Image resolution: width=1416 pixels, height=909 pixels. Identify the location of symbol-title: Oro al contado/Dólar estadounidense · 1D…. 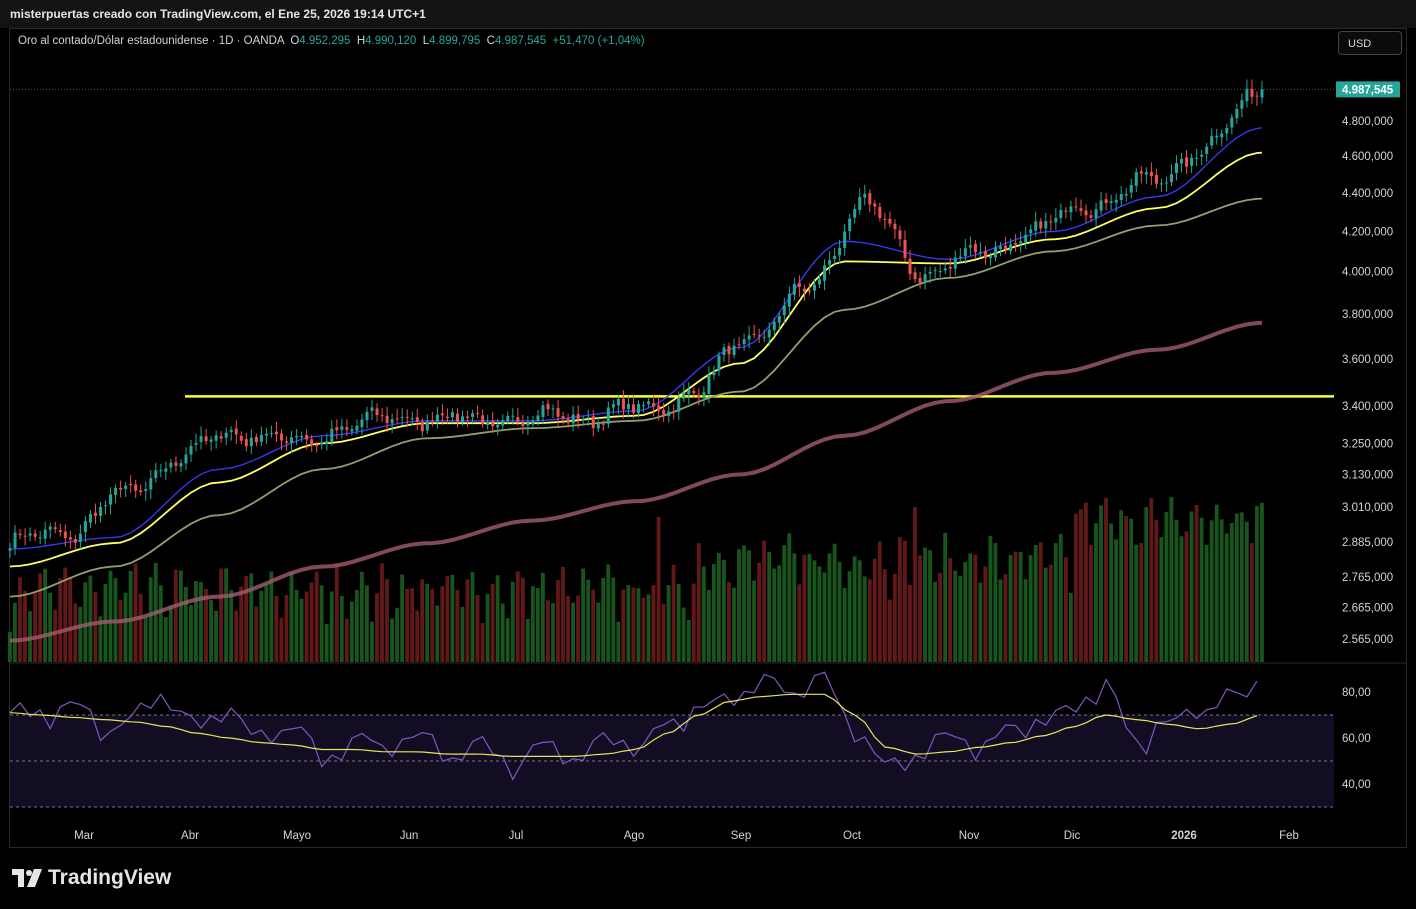
(151, 41).